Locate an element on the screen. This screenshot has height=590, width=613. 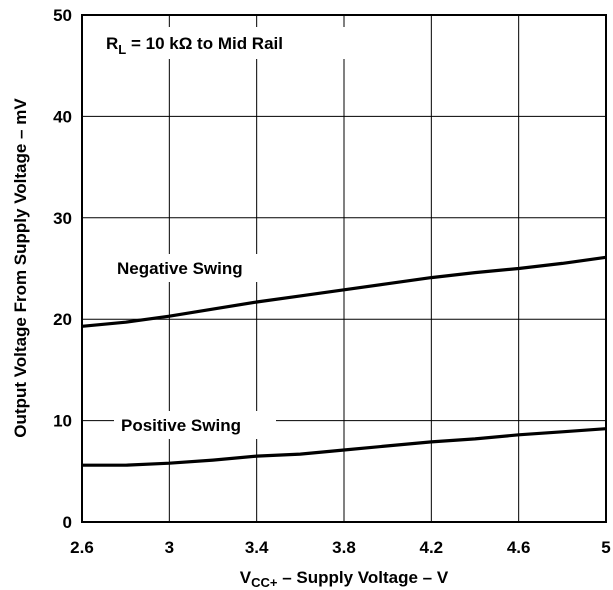
x-tick-labels: 2.6 3 3.4 3.8 4.2 4.6 5 is located at coordinates (340, 547).